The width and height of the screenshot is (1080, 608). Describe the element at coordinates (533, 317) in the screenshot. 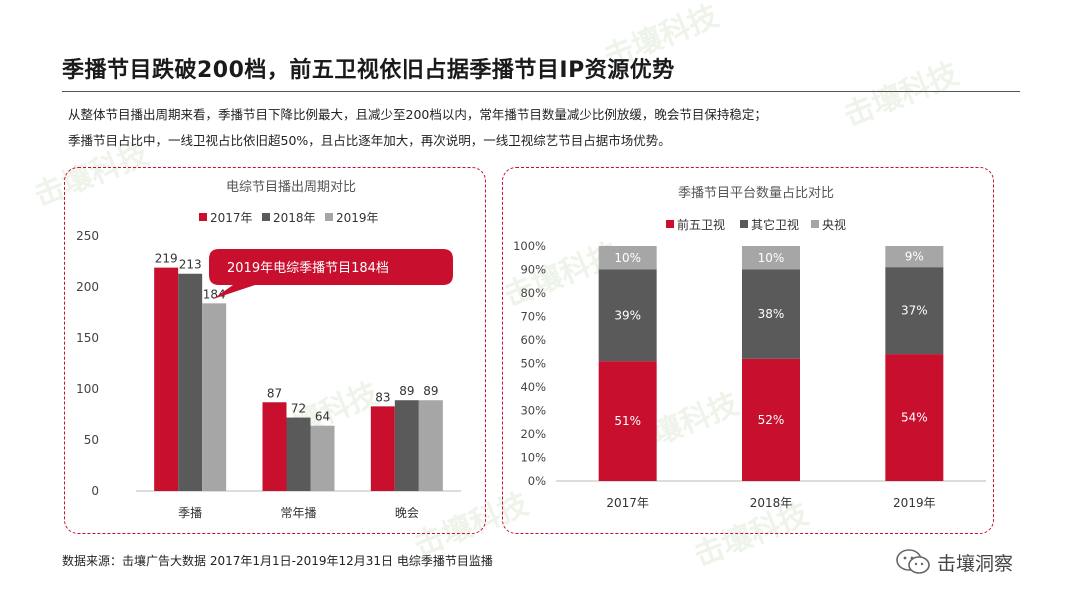

I see `y-tick-label: 70%` at that location.